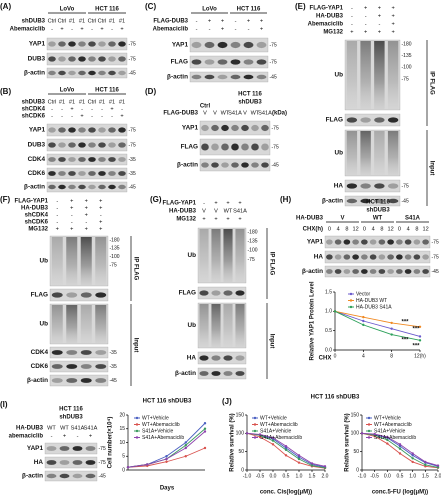  I want to click on kda-marker: -35, so click(113, 367).